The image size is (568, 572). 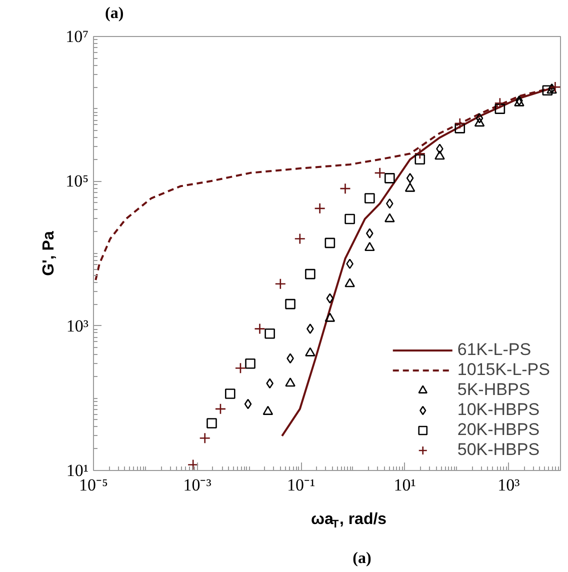 What do you see at coordinates (498, 450) in the screenshot?
I see `legend-label: 50K-HBPS` at bounding box center [498, 450].